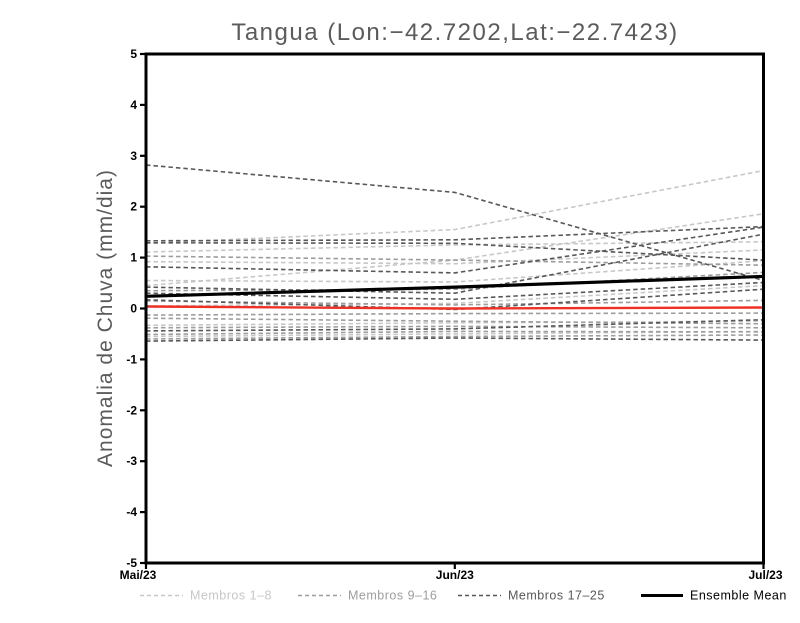 This screenshot has width=800, height=623. I want to click on svg-text: -1, so click(131, 359).